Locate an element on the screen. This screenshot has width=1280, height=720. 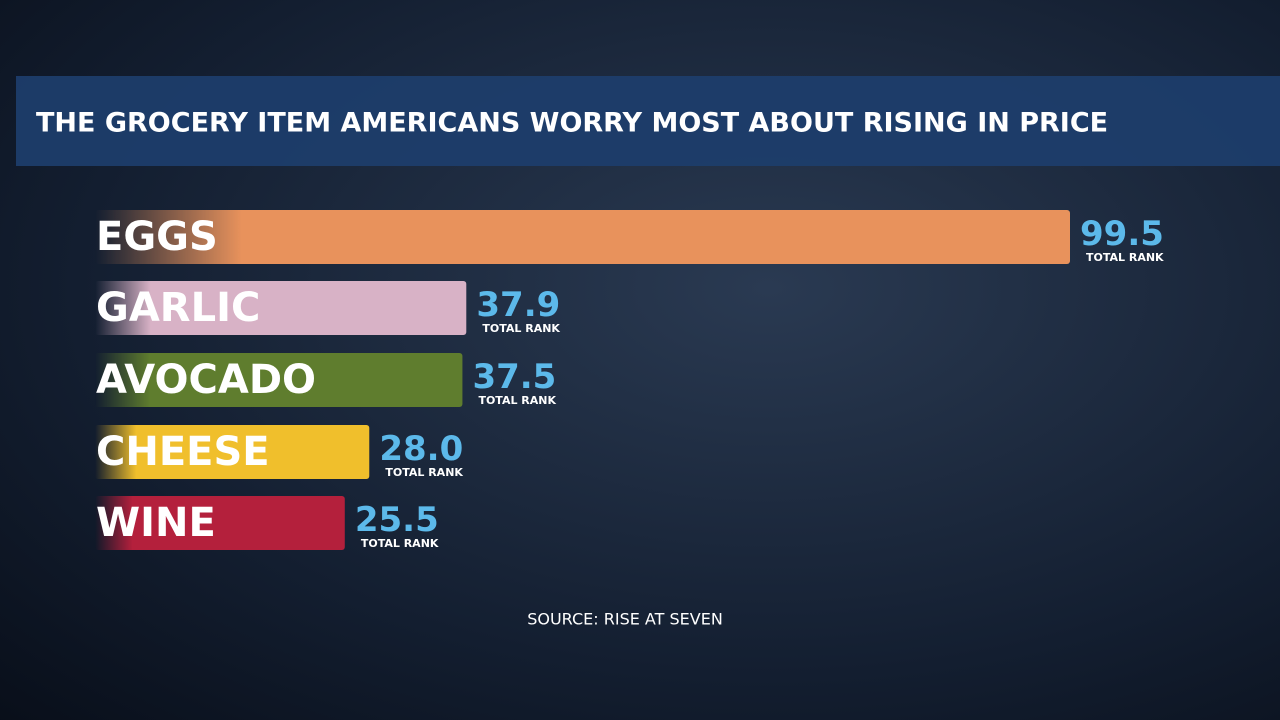
value-label: 37.9 is located at coordinates (518, 305).